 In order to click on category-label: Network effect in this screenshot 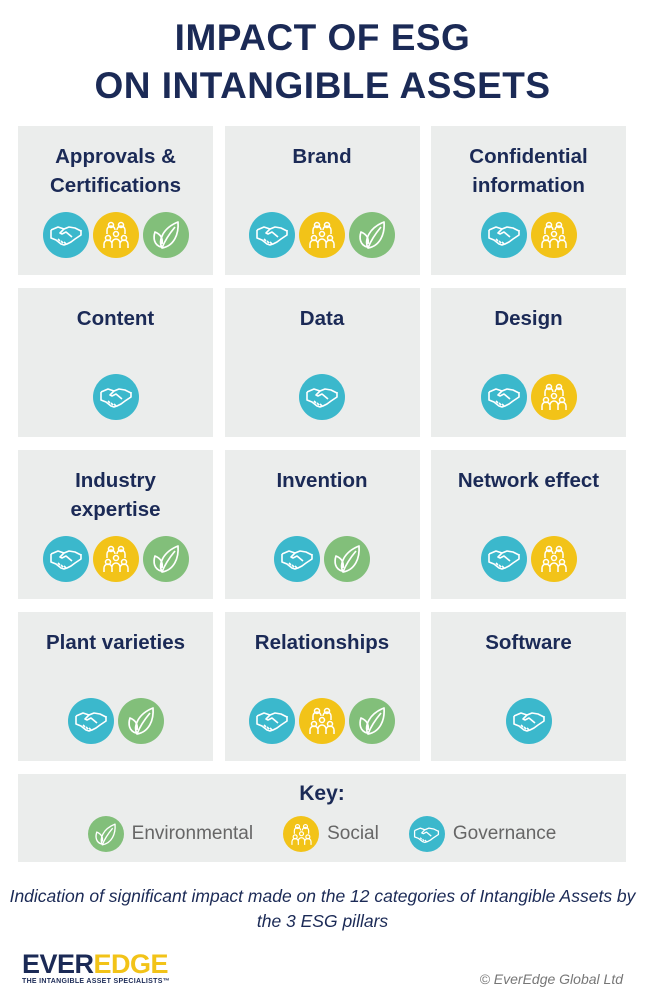, I will do `click(528, 480)`.